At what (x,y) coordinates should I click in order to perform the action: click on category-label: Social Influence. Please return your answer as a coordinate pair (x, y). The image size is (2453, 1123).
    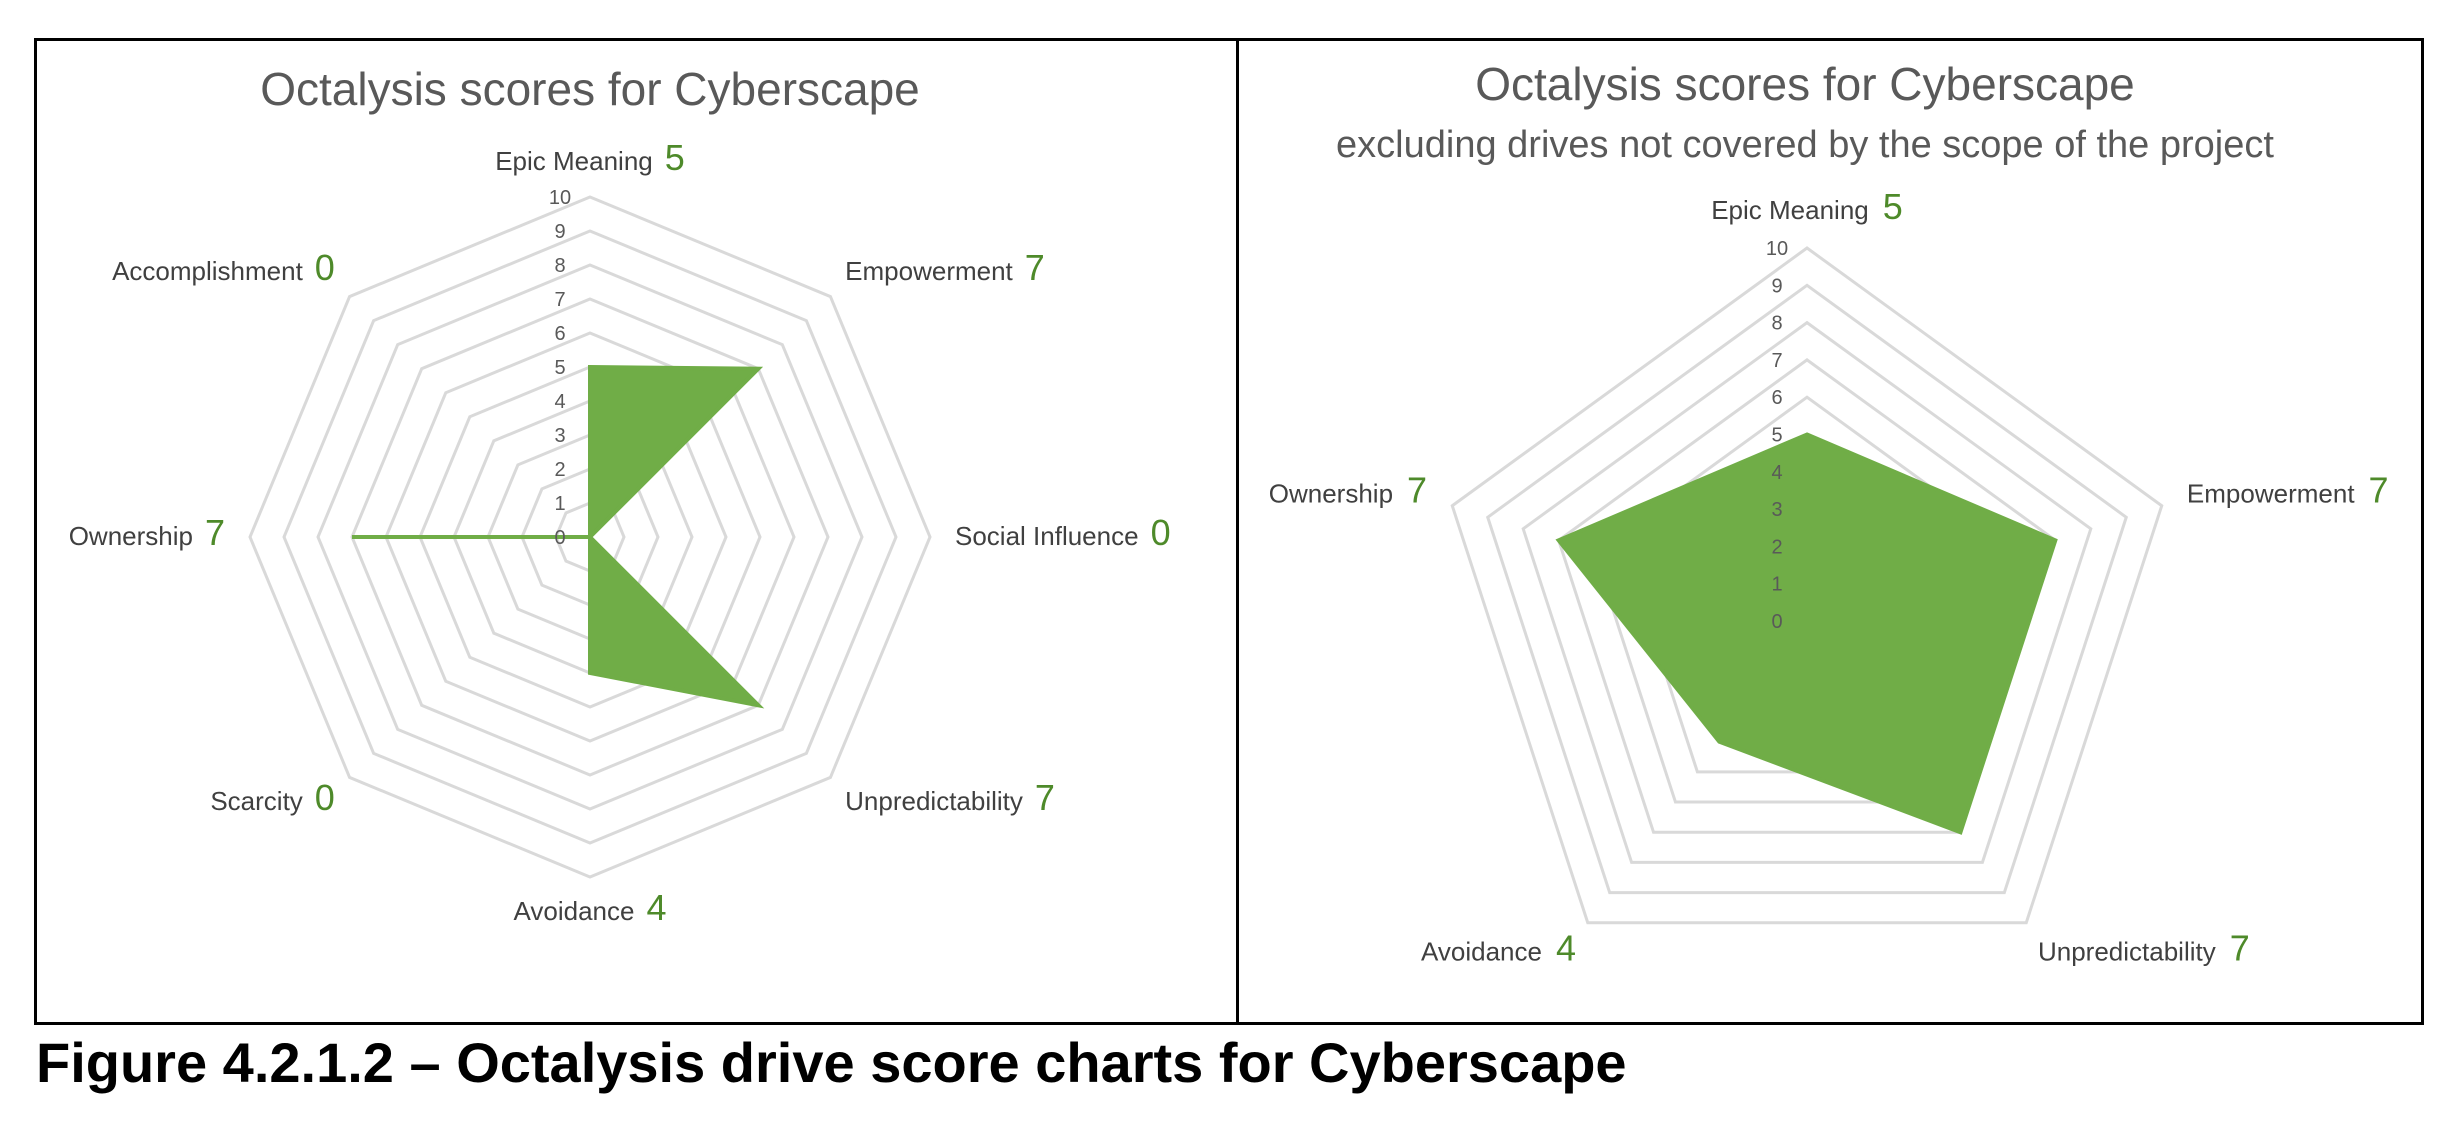
    Looking at the image, I should click on (1047, 536).